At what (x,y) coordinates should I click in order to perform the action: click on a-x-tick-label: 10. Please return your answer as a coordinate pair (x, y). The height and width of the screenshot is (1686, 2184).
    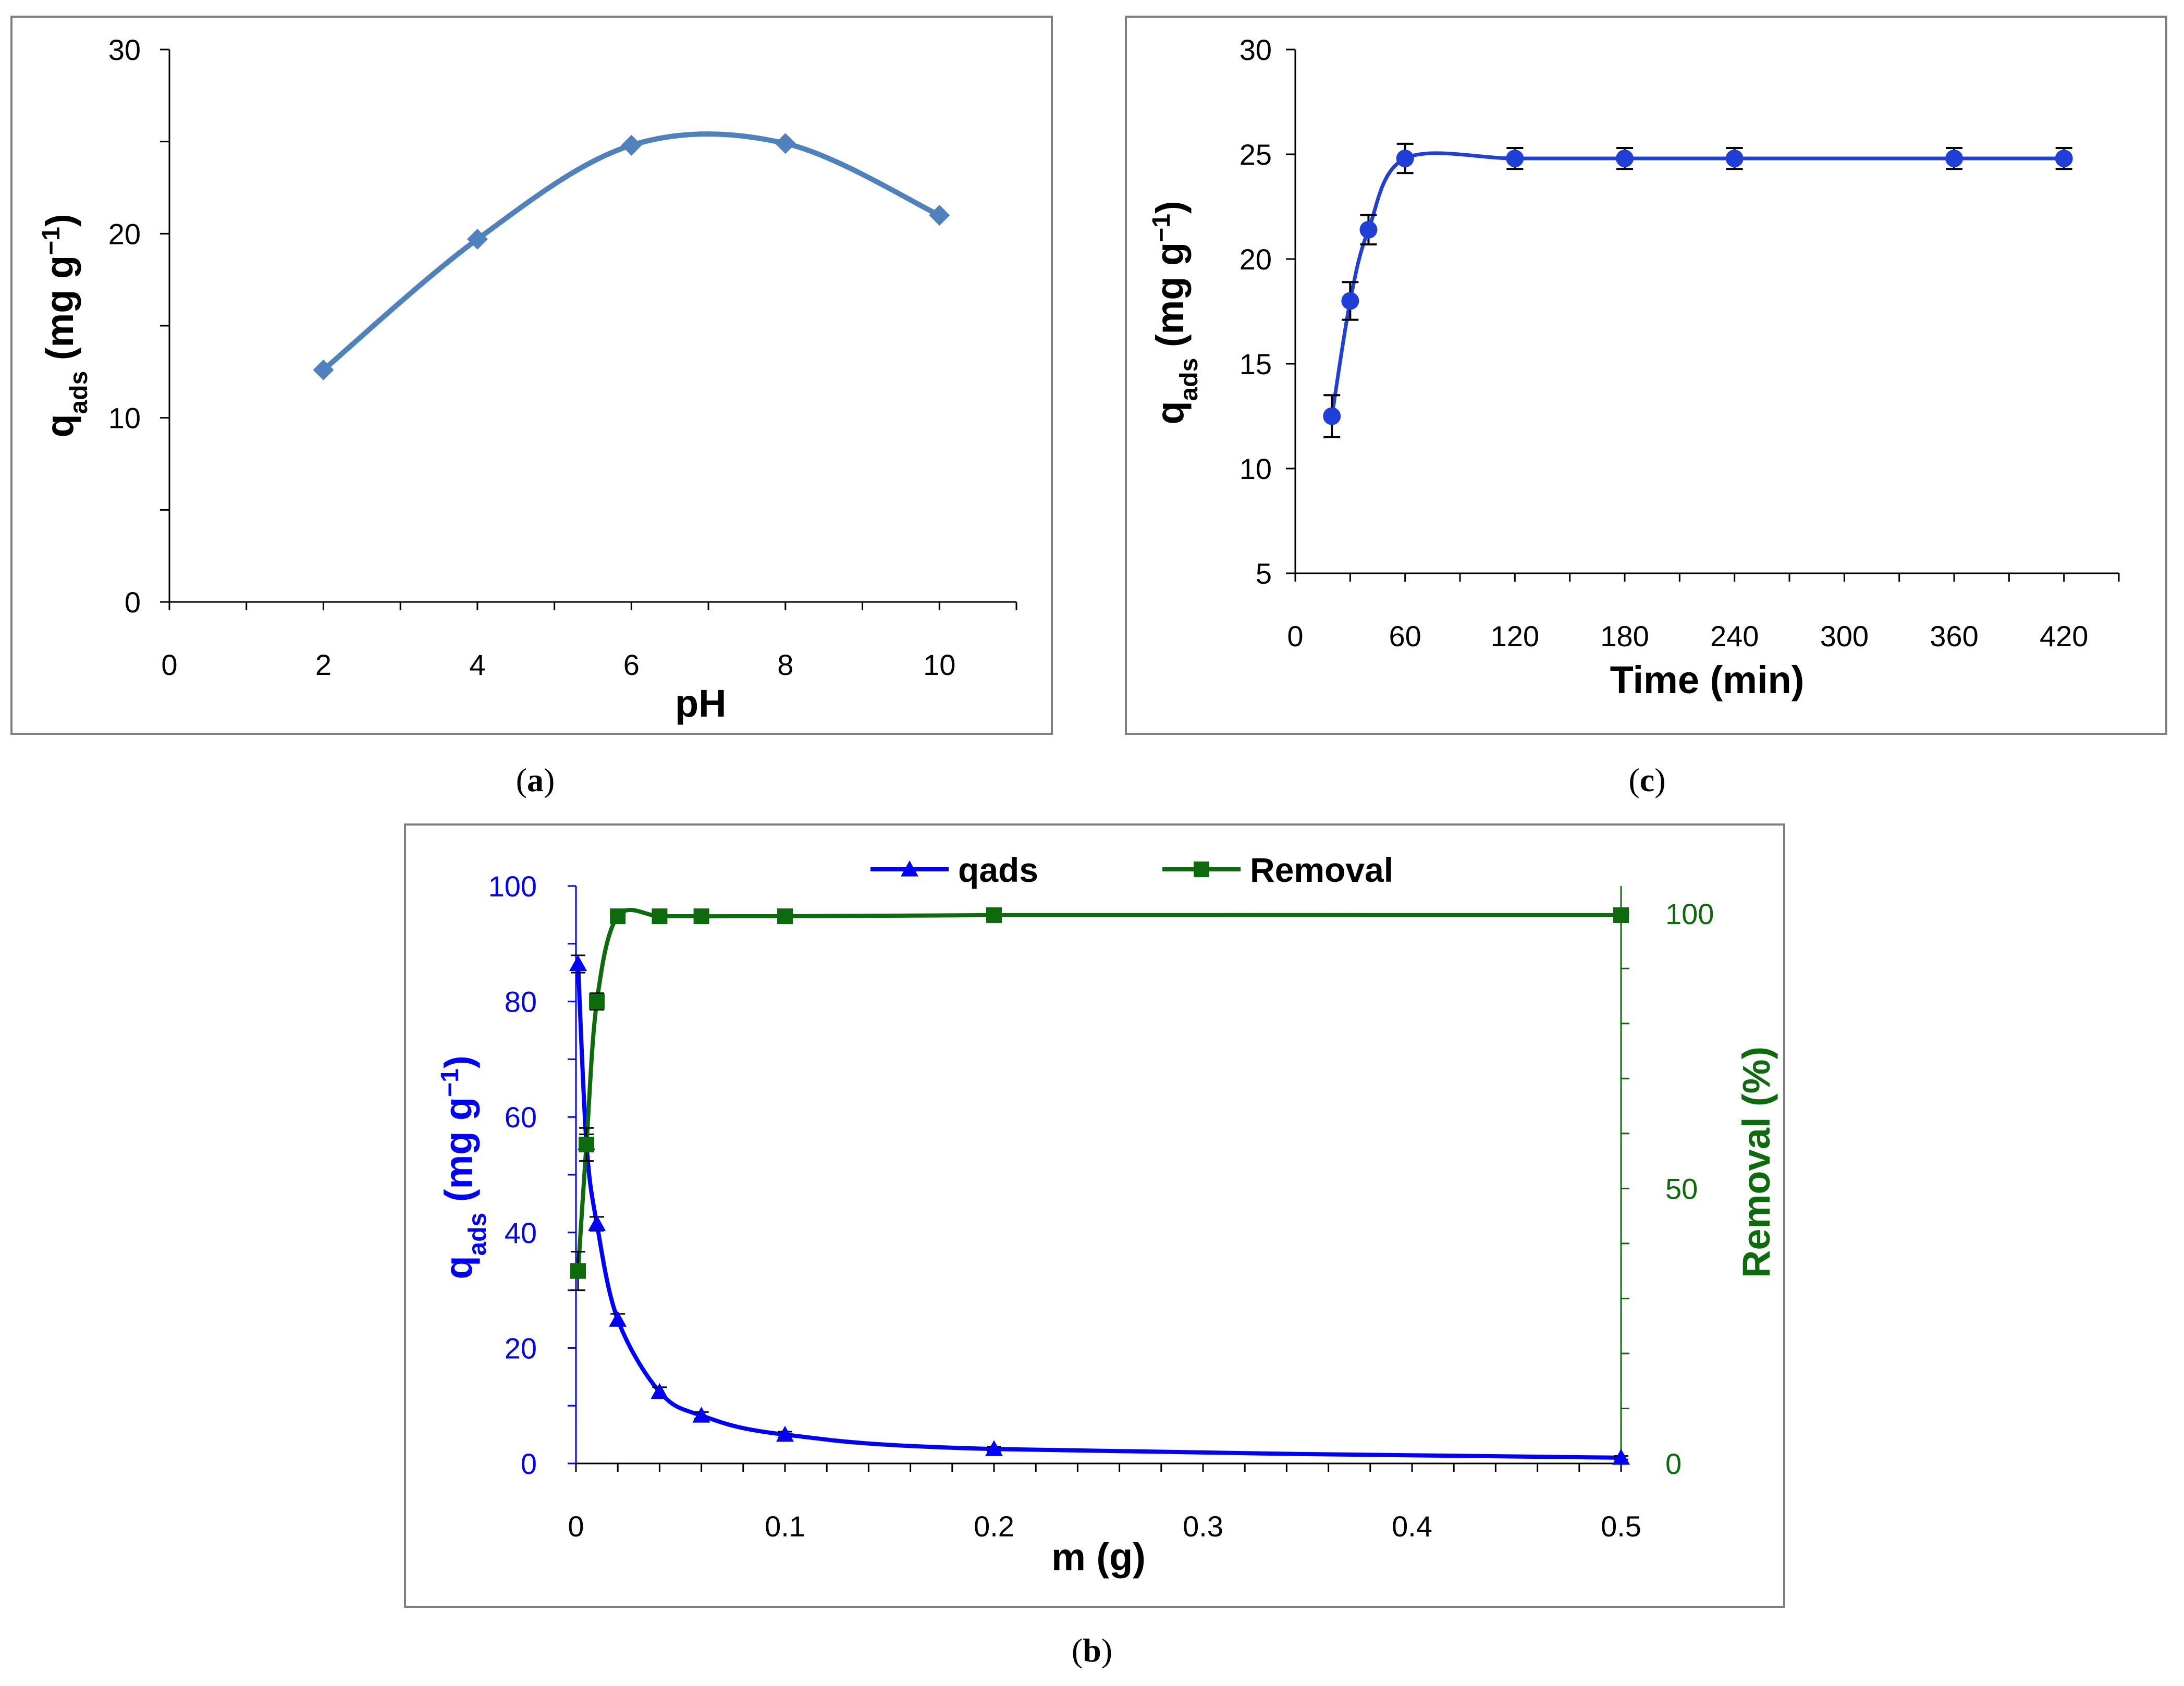
    Looking at the image, I should click on (939, 664).